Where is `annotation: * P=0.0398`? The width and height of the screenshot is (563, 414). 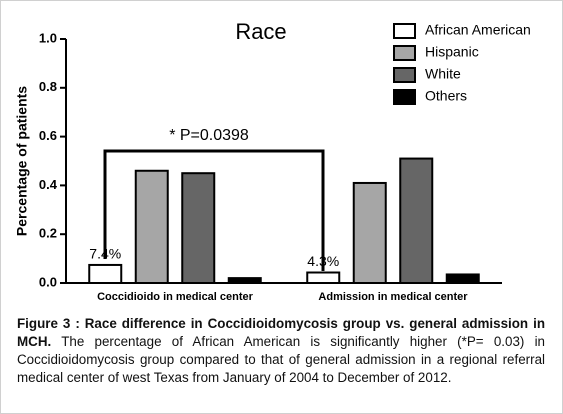
annotation: * P=0.0398 is located at coordinates (209, 135).